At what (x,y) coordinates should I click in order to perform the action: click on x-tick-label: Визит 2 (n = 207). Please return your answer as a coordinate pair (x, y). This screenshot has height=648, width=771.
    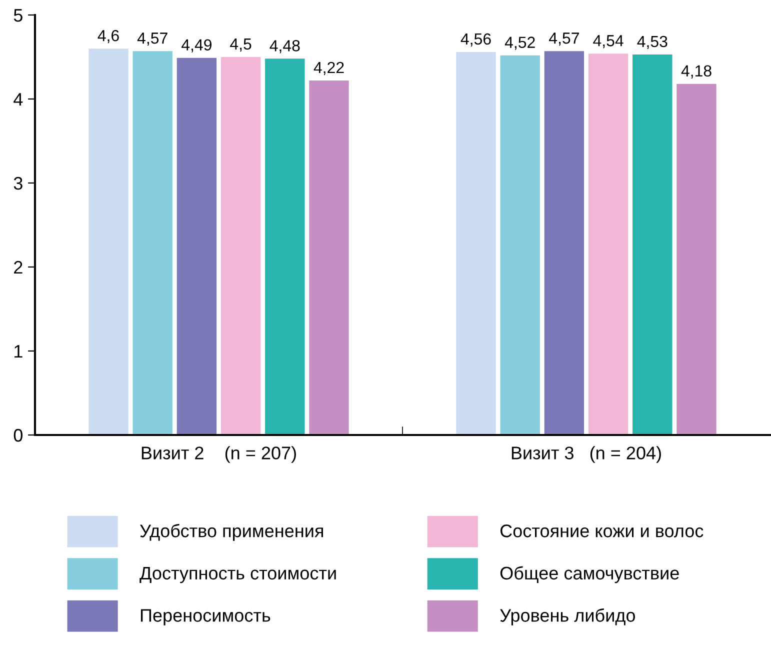
    Looking at the image, I should click on (219, 454).